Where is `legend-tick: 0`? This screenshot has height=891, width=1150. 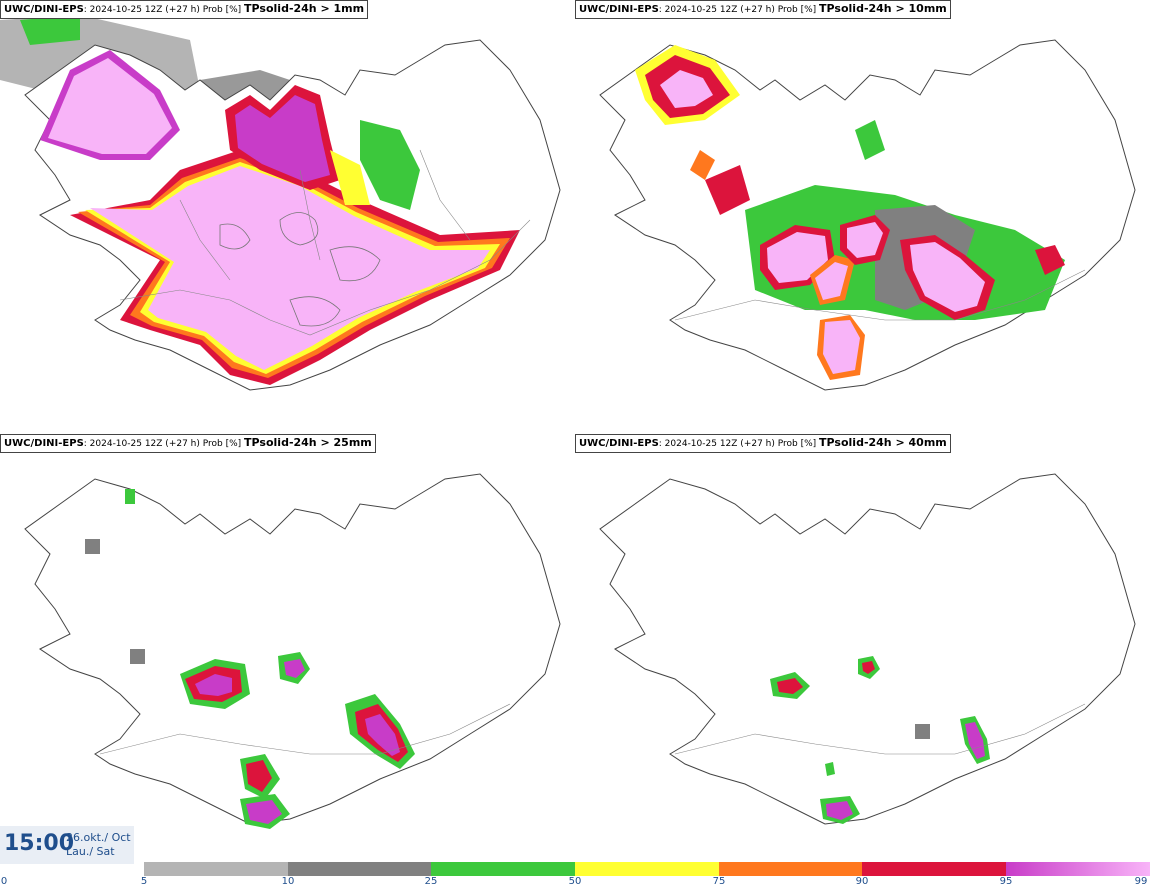 legend-tick: 0 is located at coordinates (4, 881).